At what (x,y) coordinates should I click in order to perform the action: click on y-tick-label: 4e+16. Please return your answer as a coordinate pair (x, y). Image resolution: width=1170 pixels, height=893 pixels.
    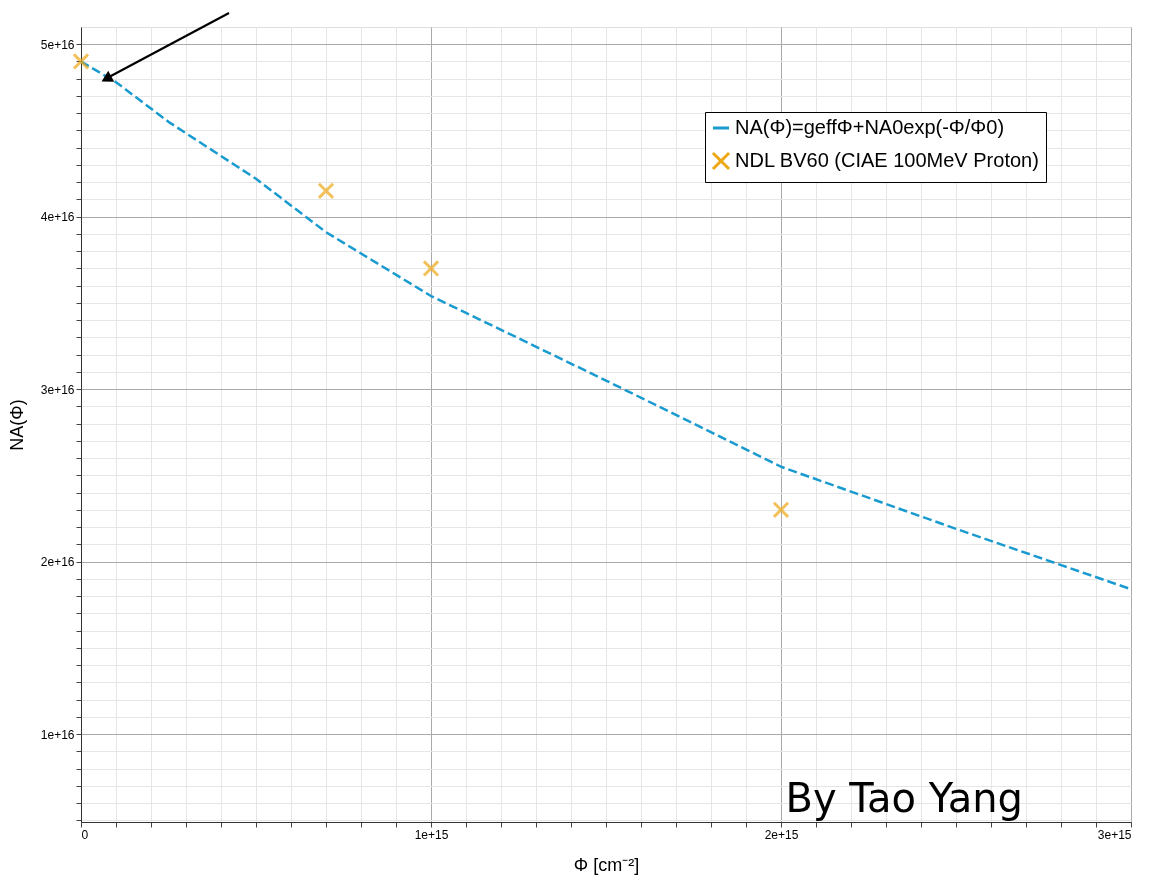
    Looking at the image, I should click on (57, 217).